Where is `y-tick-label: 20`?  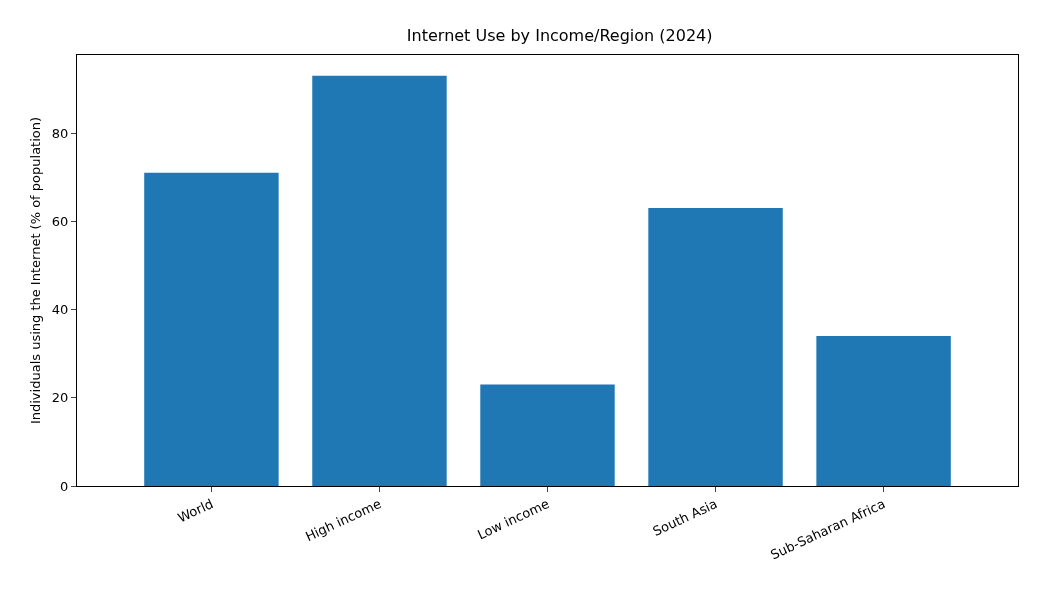
y-tick-label: 20 is located at coordinates (60, 398).